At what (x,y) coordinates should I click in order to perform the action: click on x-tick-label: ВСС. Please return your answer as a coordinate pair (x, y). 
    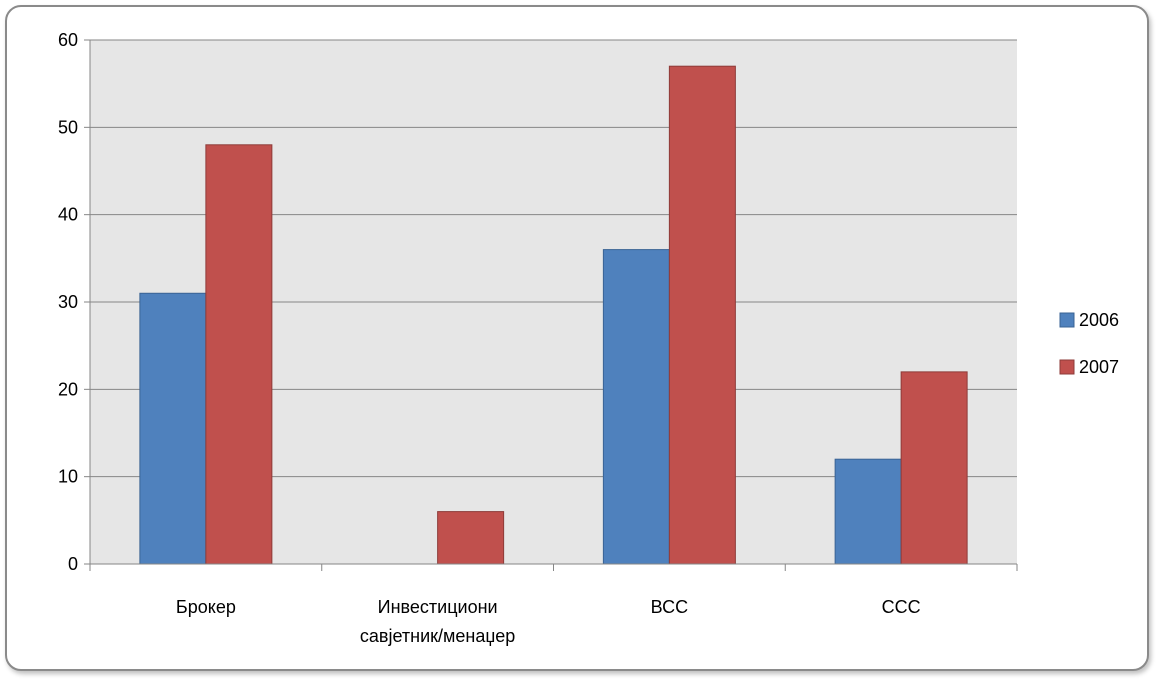
    Looking at the image, I should click on (669, 607).